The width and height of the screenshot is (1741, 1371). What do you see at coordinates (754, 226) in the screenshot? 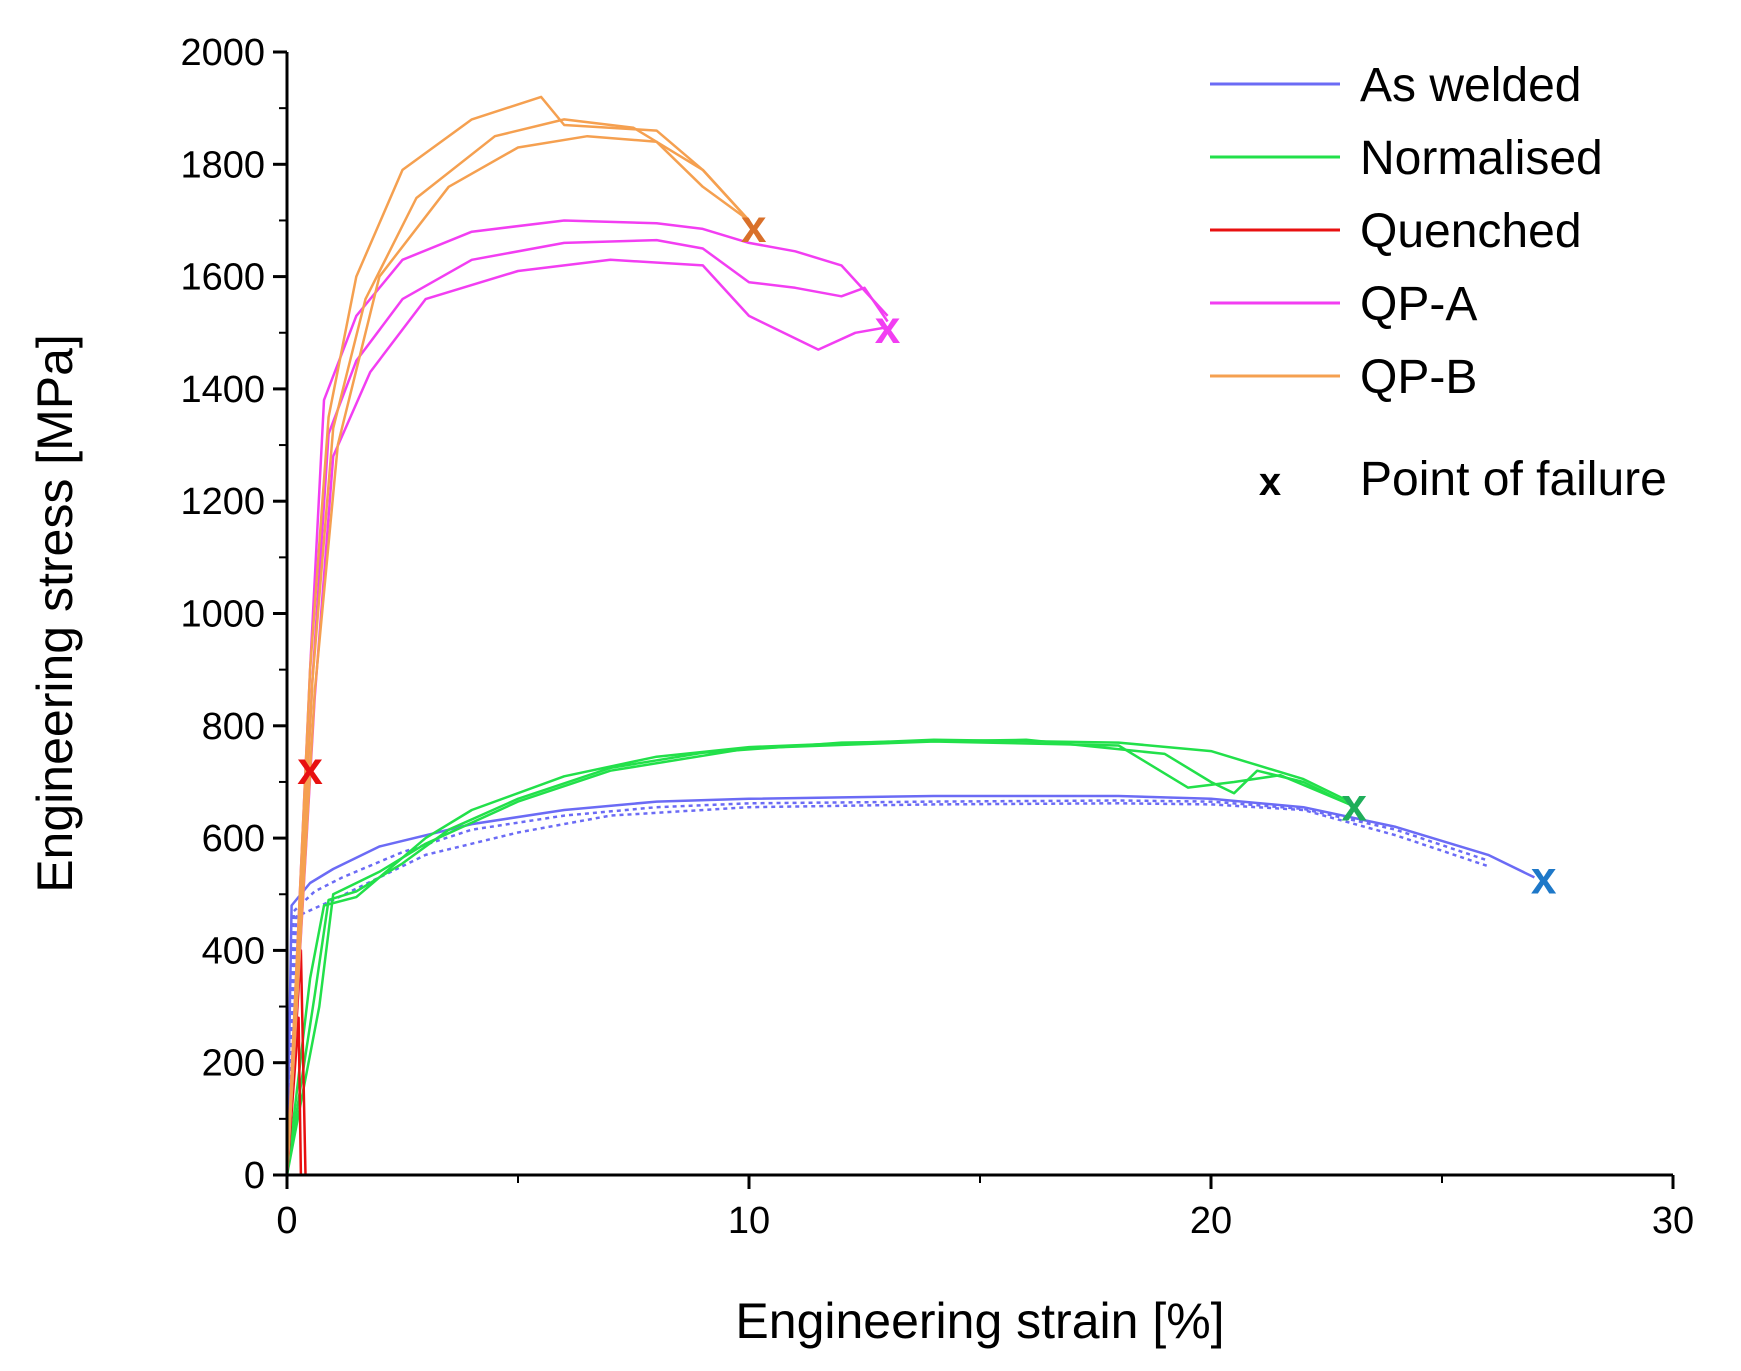
I see `failure-marker-qp-b: x` at bounding box center [754, 226].